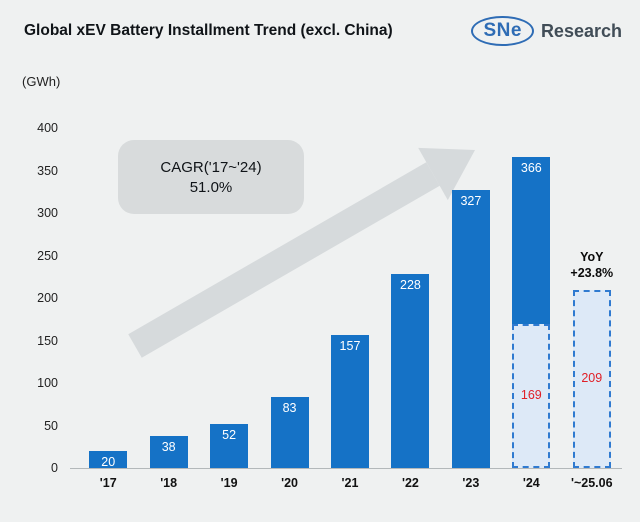 The height and width of the screenshot is (522, 640). What do you see at coordinates (592, 273) in the screenshot?
I see `yoy-value: +23.8%` at bounding box center [592, 273].